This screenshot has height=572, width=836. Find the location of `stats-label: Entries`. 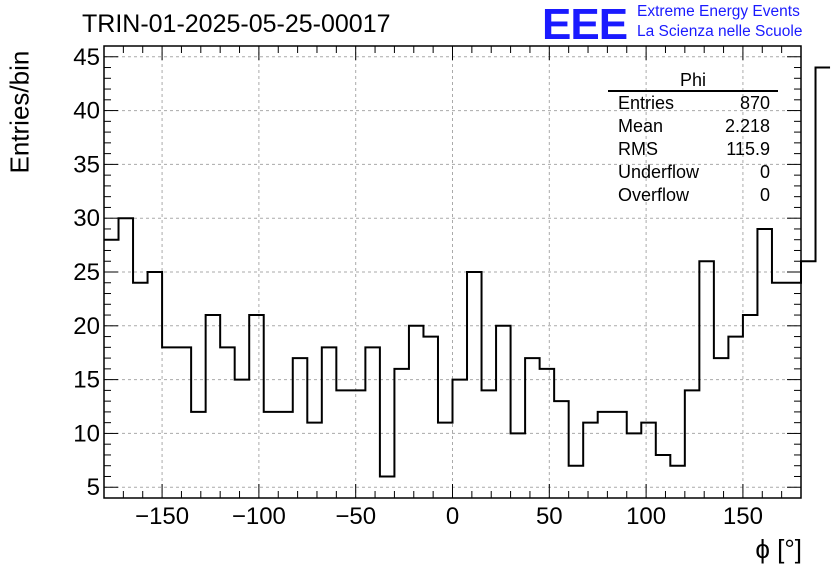

stats-label: Entries is located at coordinates (646, 103).